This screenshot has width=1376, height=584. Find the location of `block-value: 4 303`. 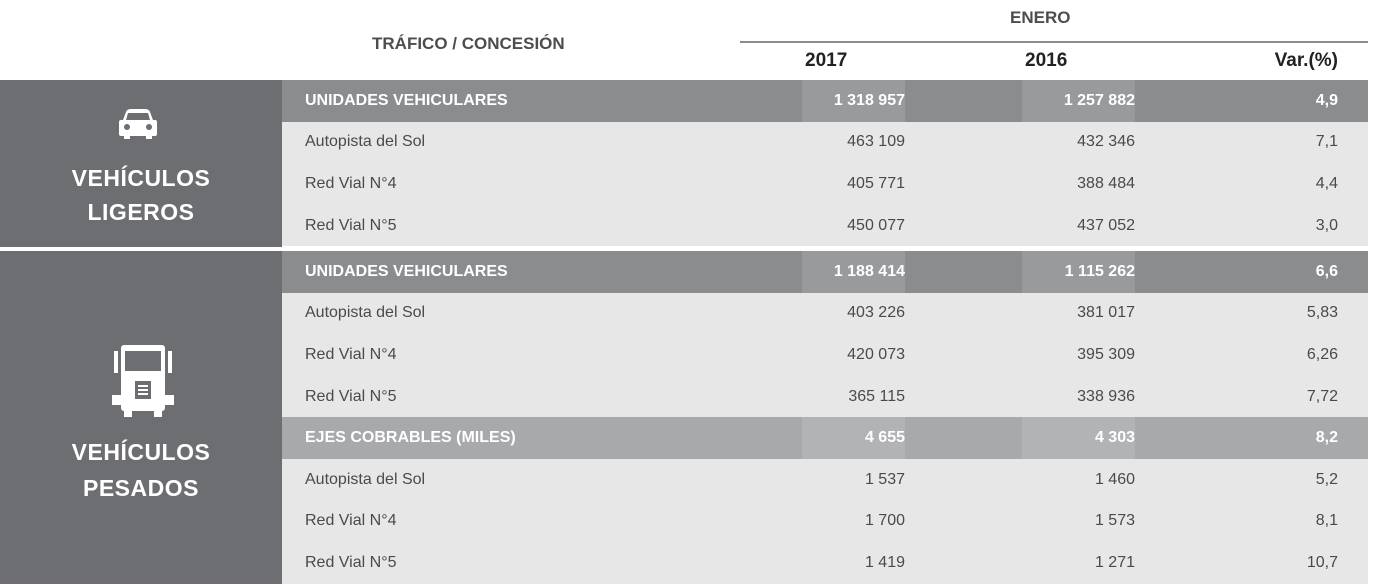

block-value: 4 303 is located at coordinates (1078, 438).